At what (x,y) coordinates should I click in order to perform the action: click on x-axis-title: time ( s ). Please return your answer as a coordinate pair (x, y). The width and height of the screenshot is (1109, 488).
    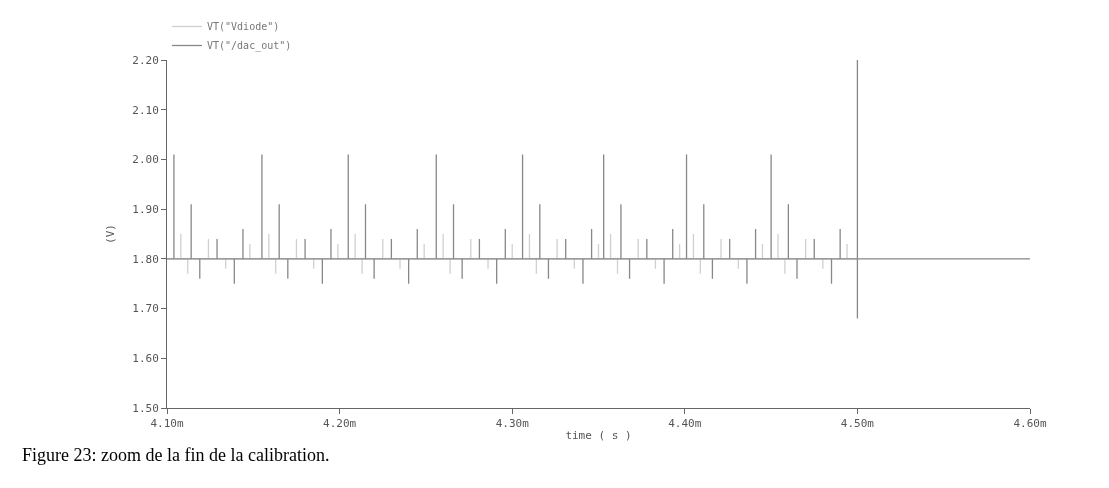
    Looking at the image, I should click on (598, 436).